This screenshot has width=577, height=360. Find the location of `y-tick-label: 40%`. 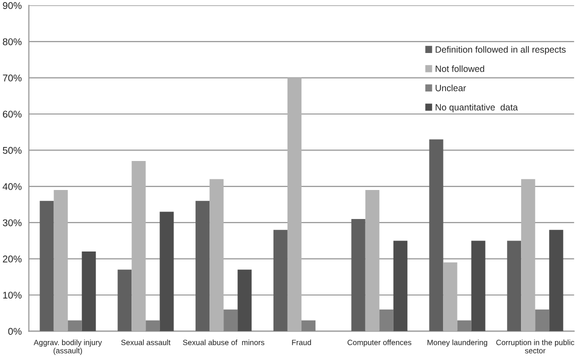

y-tick-label: 40% is located at coordinates (12, 186).